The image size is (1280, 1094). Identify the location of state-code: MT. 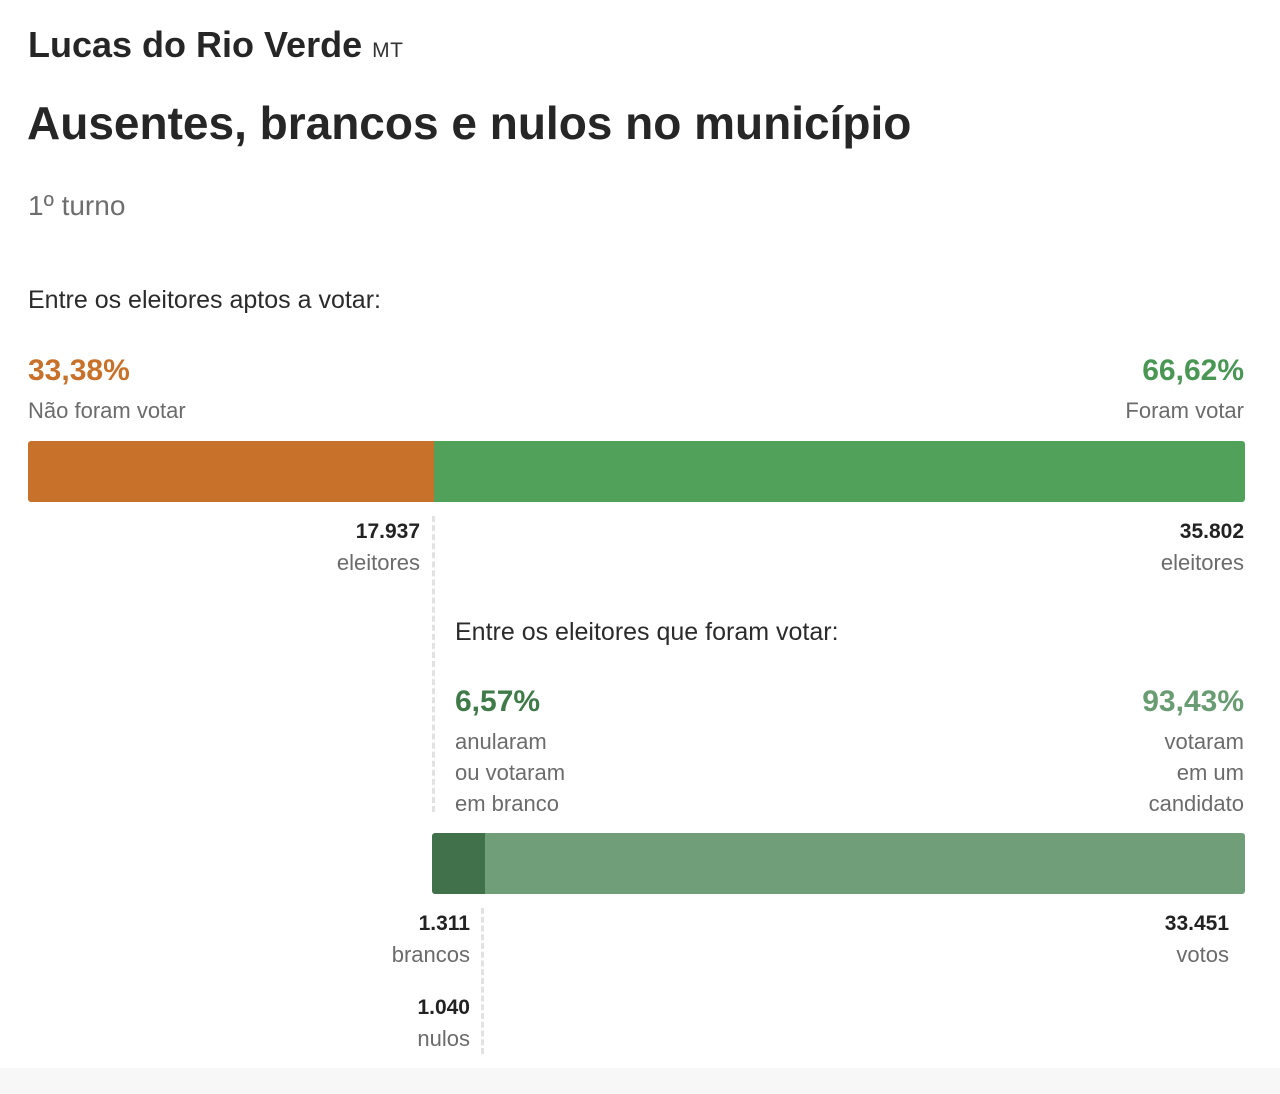
(388, 50).